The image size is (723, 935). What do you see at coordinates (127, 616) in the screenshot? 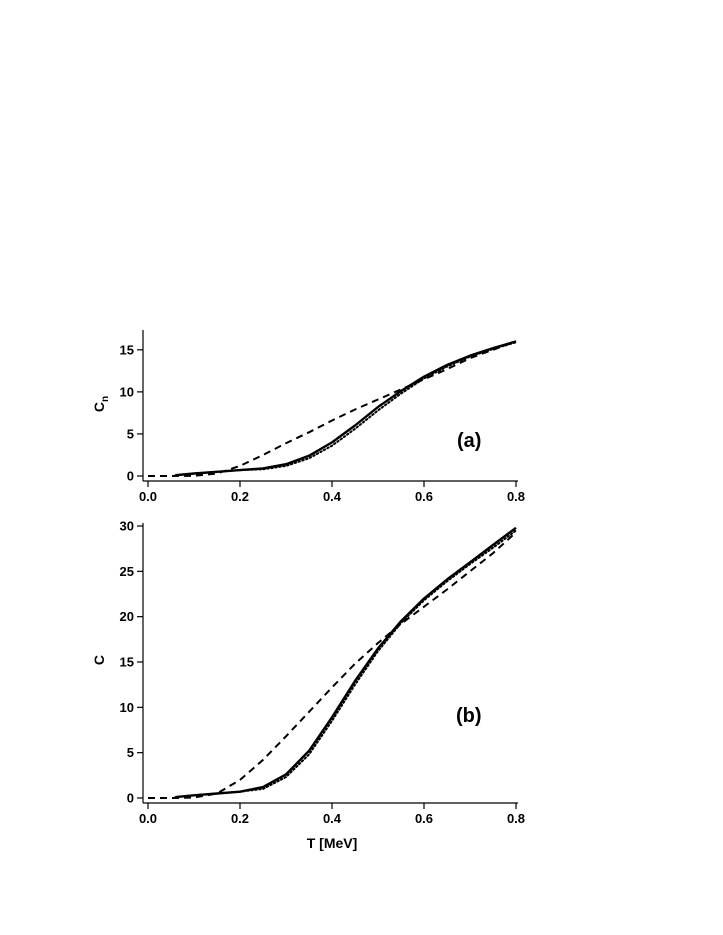
I see `y-tick-label: 20` at bounding box center [127, 616].